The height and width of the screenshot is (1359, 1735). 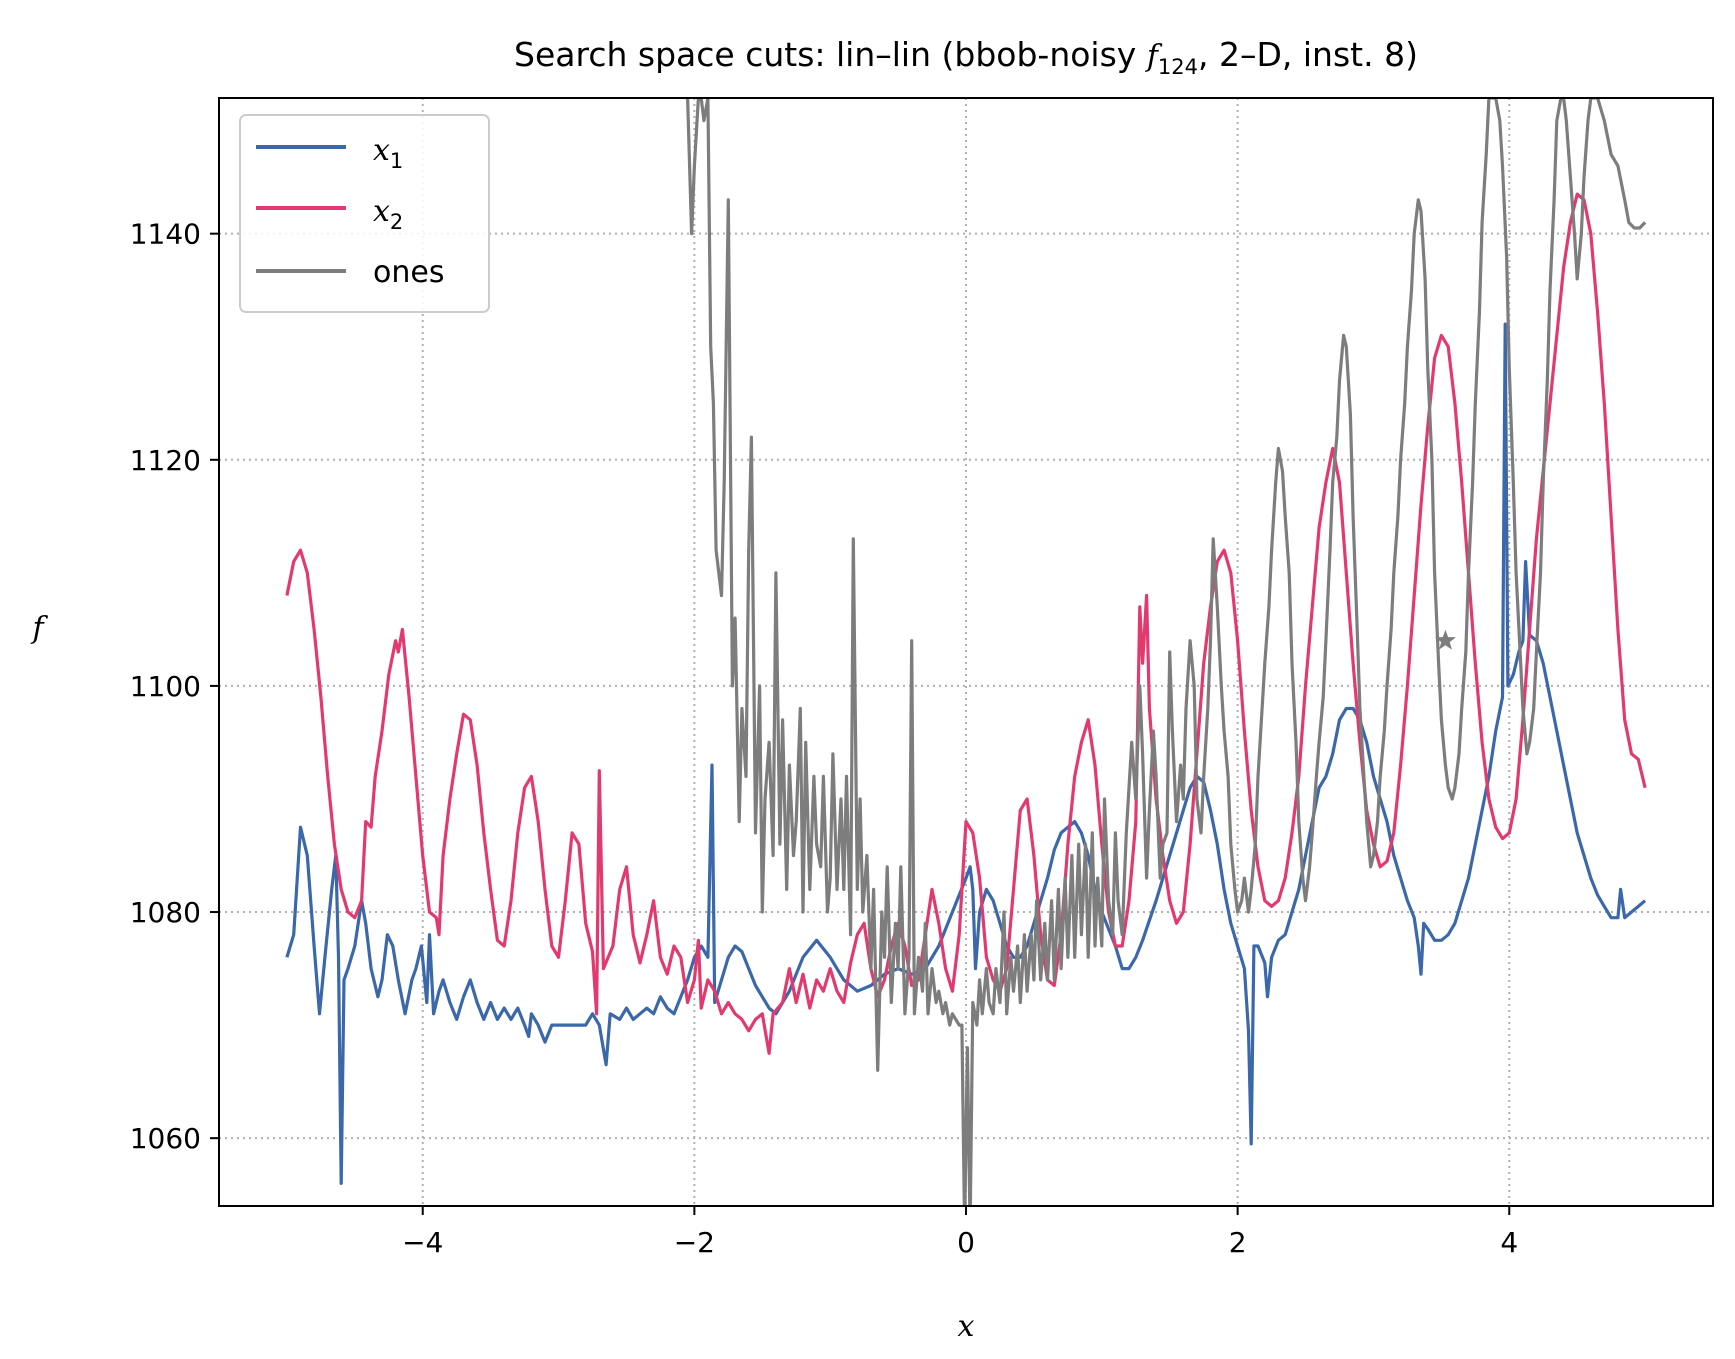 I want to click on y-axis-ticks: 1060 1080 1100 1120 1140, so click(x=174, y=686).